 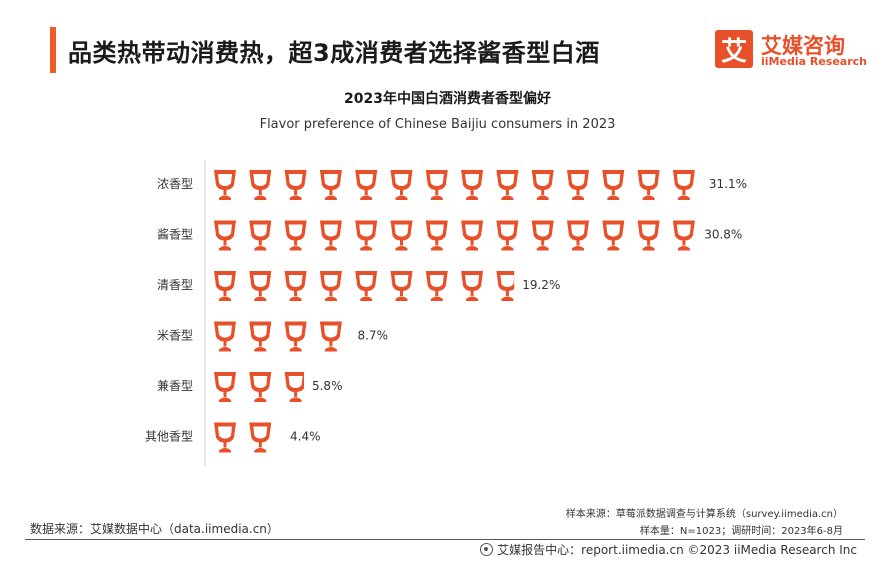 I want to click on report-center-icon, so click(x=487, y=549).